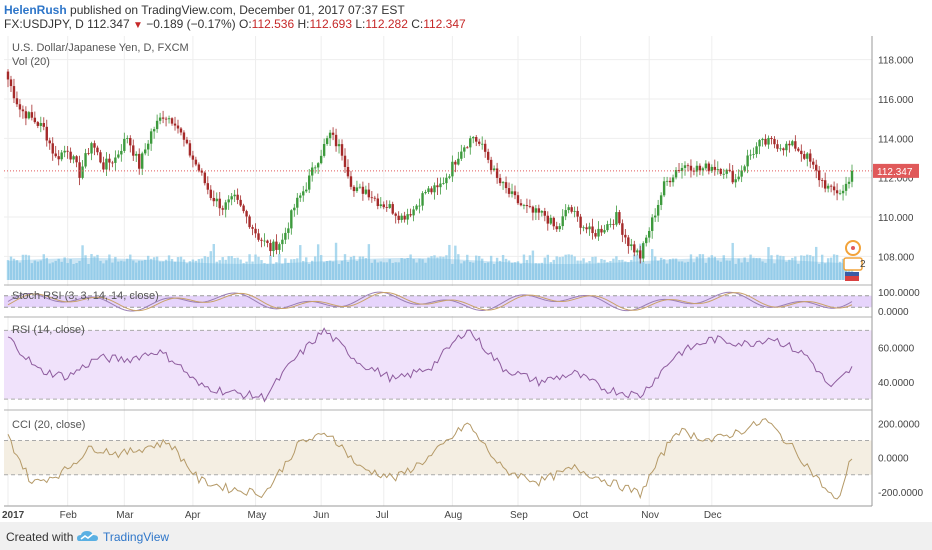  Describe the element at coordinates (88, 536) in the screenshot. I see `tradingview-cloud-icon` at that location.